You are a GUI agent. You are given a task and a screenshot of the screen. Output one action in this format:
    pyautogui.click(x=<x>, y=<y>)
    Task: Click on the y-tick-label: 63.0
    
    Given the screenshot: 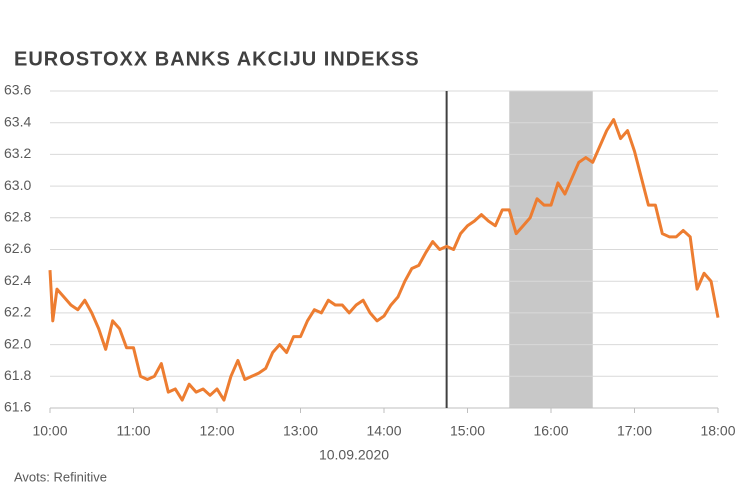 What is the action you would take?
    pyautogui.click(x=17, y=185)
    